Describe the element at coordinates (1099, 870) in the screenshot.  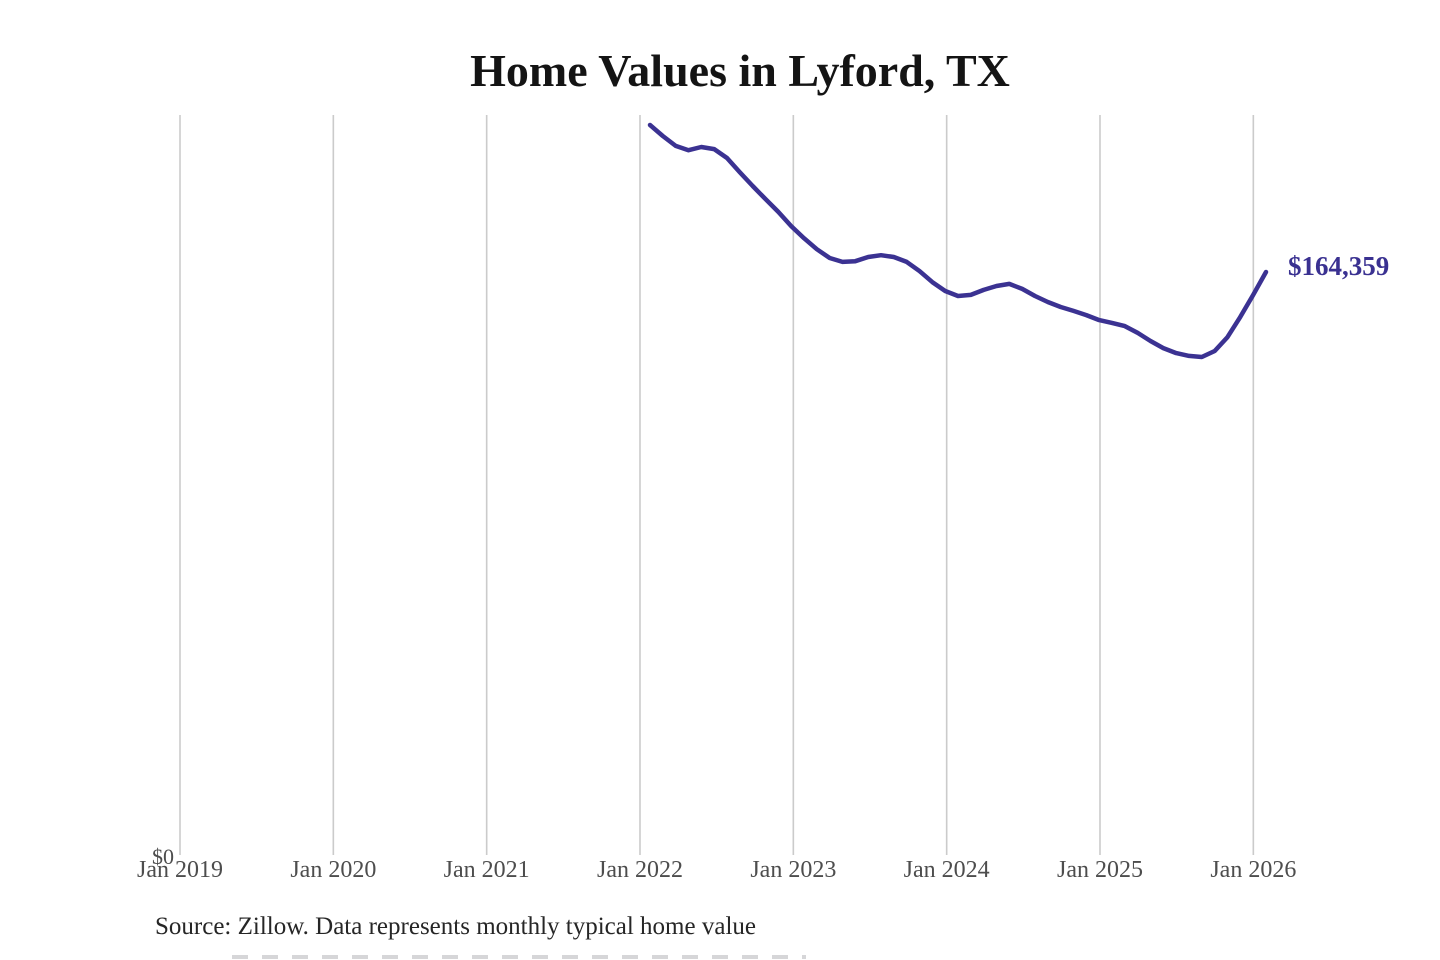
I see `x-tick-label: Jan 2025` at that location.